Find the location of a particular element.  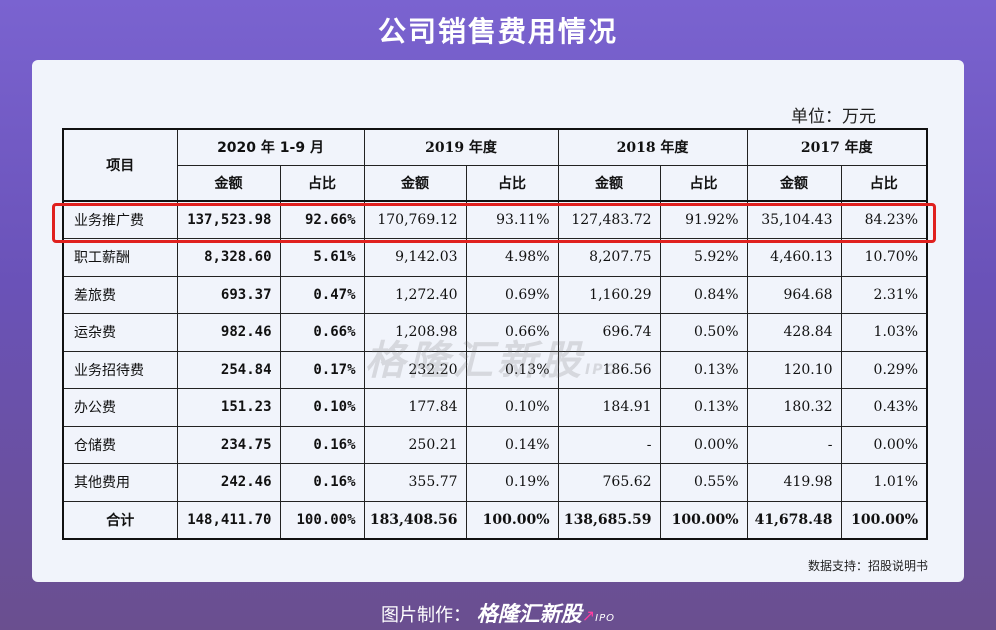

row-item-label: 职工薪酬 is located at coordinates (120, 257).